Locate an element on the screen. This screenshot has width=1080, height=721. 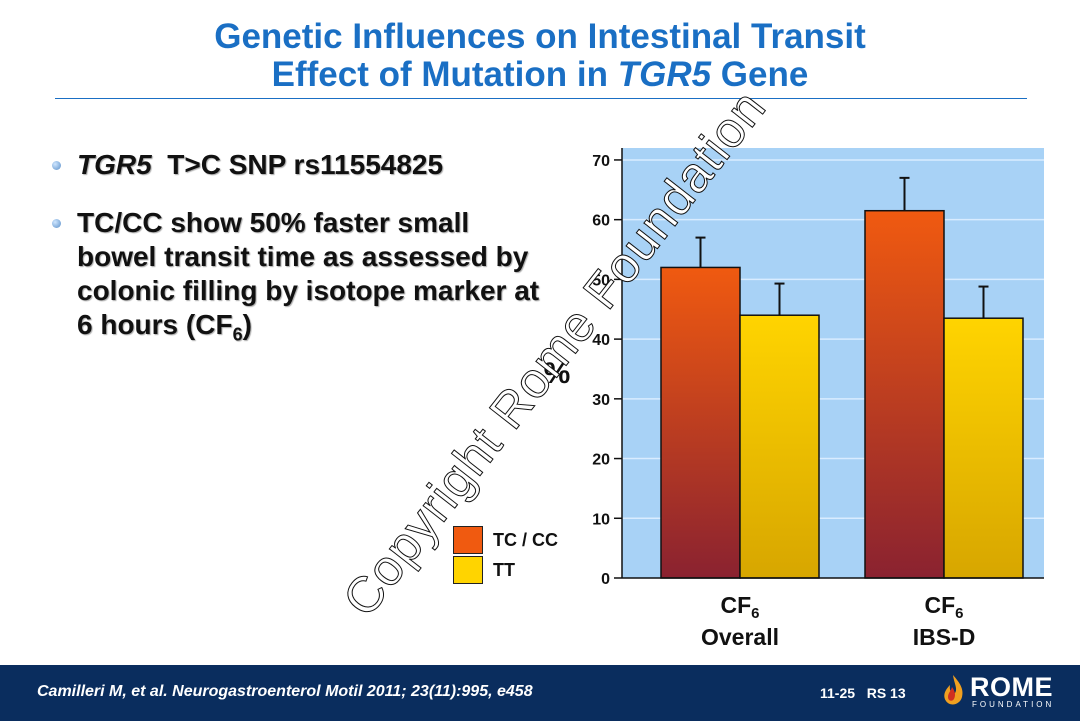
title-divider is located at coordinates (541, 98).